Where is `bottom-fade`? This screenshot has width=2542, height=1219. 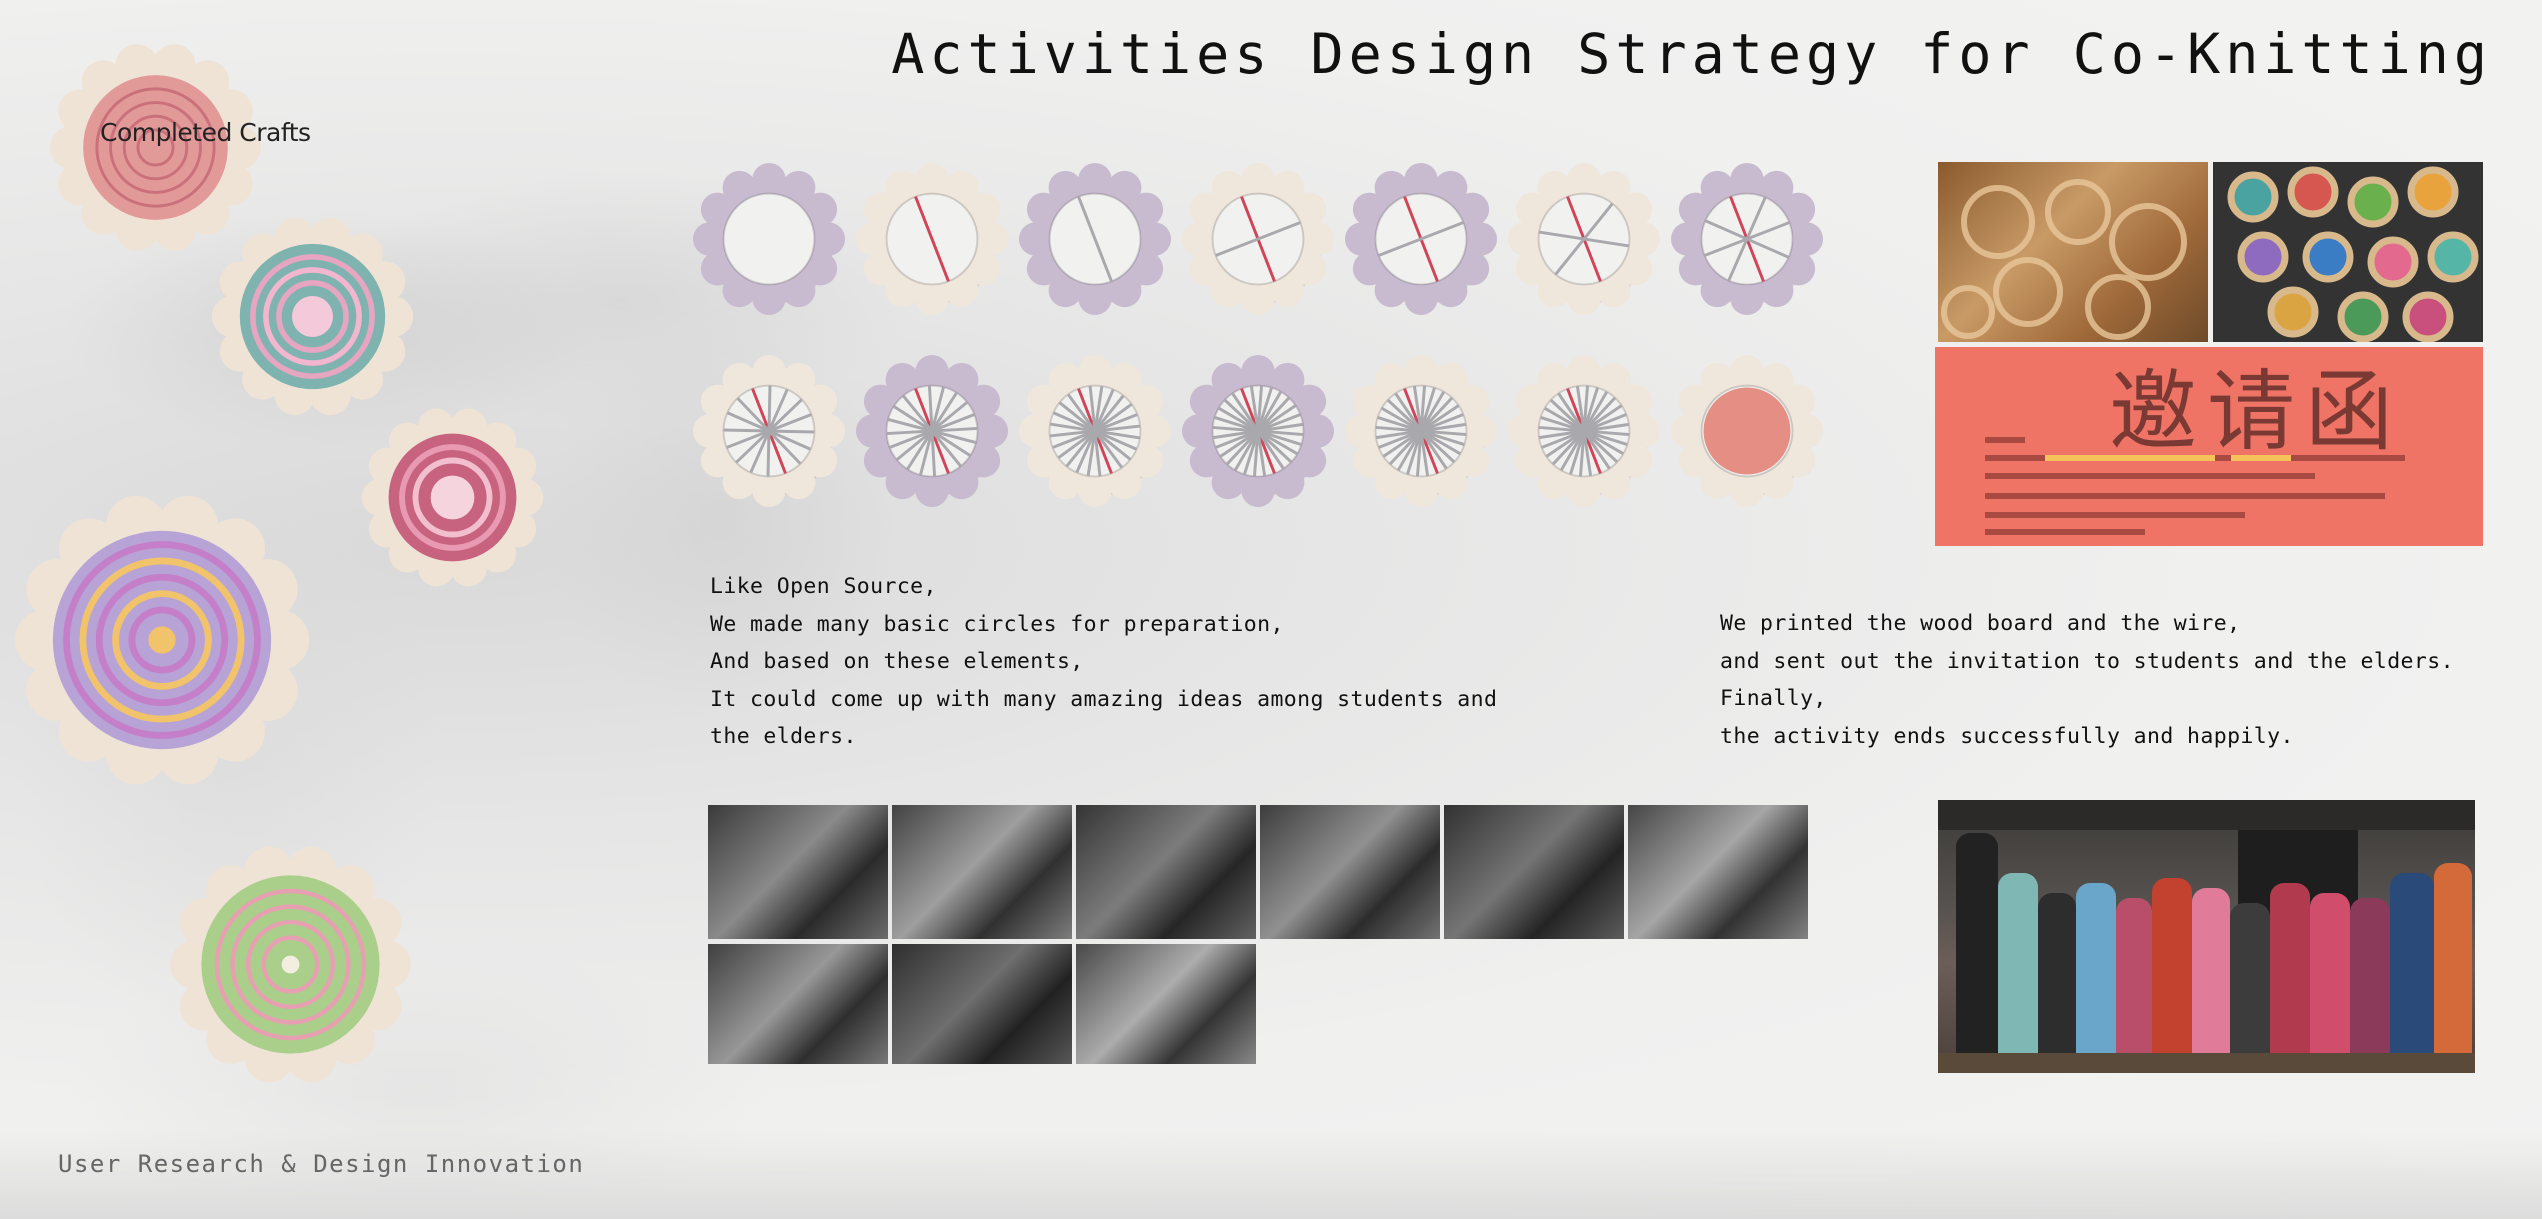
bottom-fade is located at coordinates (1271, 1174).